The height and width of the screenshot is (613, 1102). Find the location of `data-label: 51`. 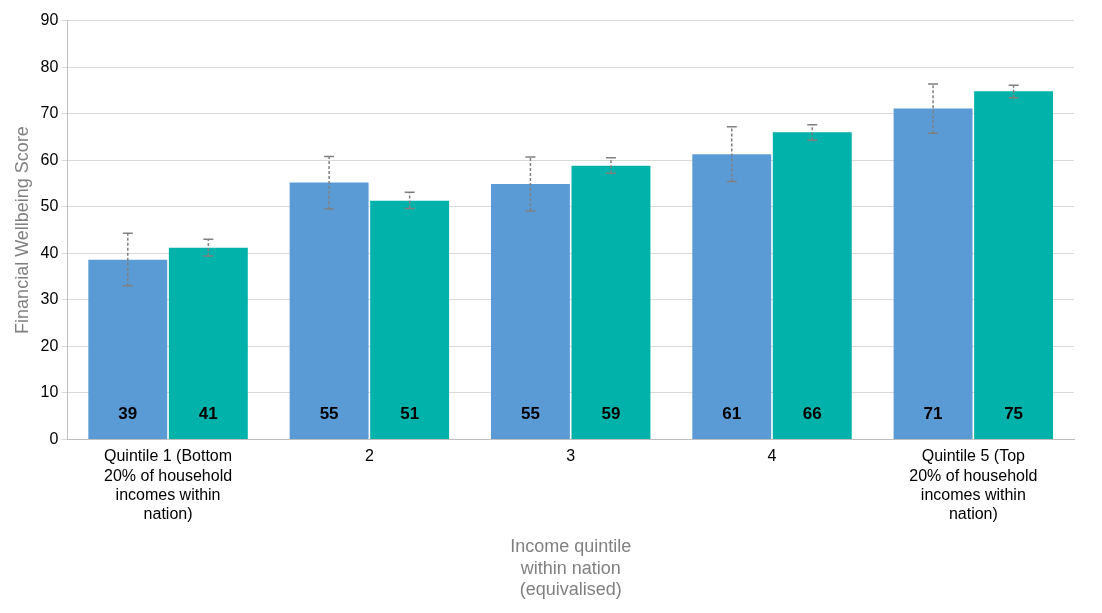

data-label: 51 is located at coordinates (410, 414).